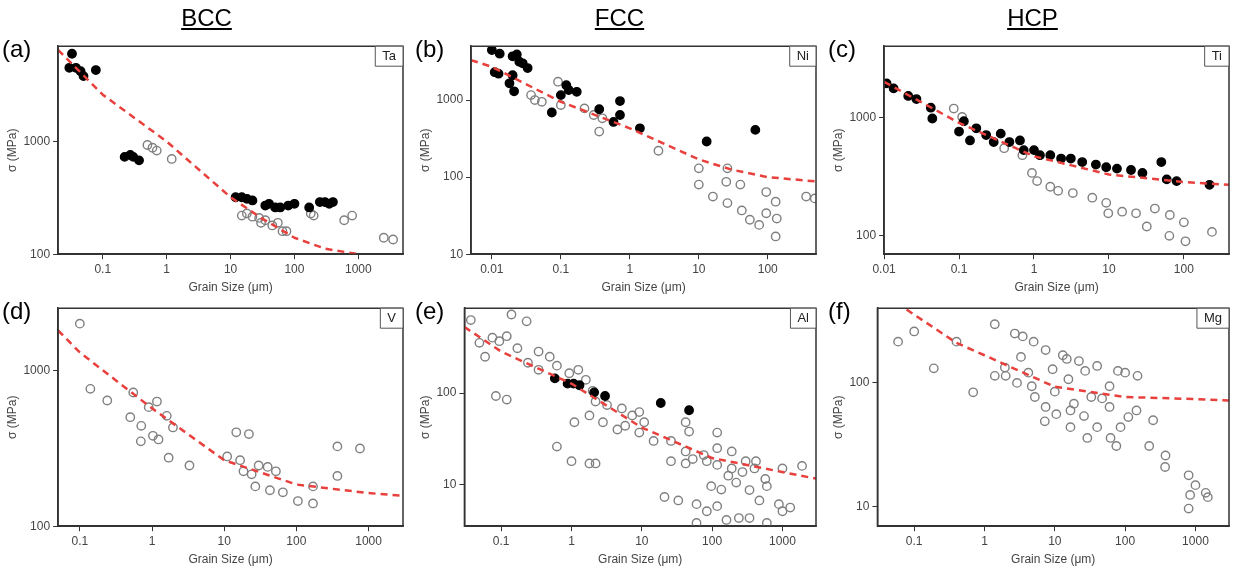 This screenshot has width=1239, height=582. Describe the element at coordinates (839, 310) in the screenshot. I see `chart-subtitle: (f)` at that location.